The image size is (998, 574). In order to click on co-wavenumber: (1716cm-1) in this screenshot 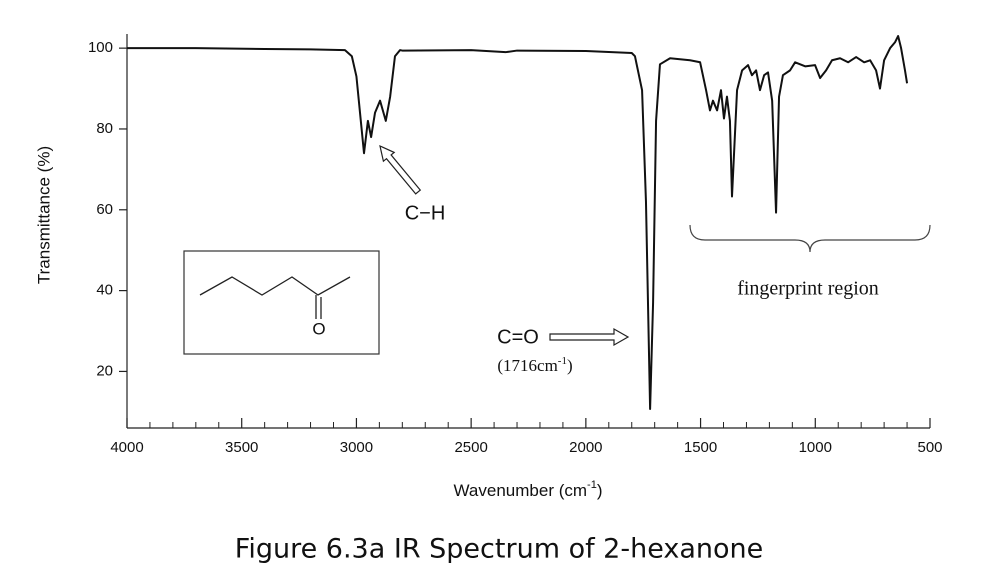, I will do `click(534, 365)`.